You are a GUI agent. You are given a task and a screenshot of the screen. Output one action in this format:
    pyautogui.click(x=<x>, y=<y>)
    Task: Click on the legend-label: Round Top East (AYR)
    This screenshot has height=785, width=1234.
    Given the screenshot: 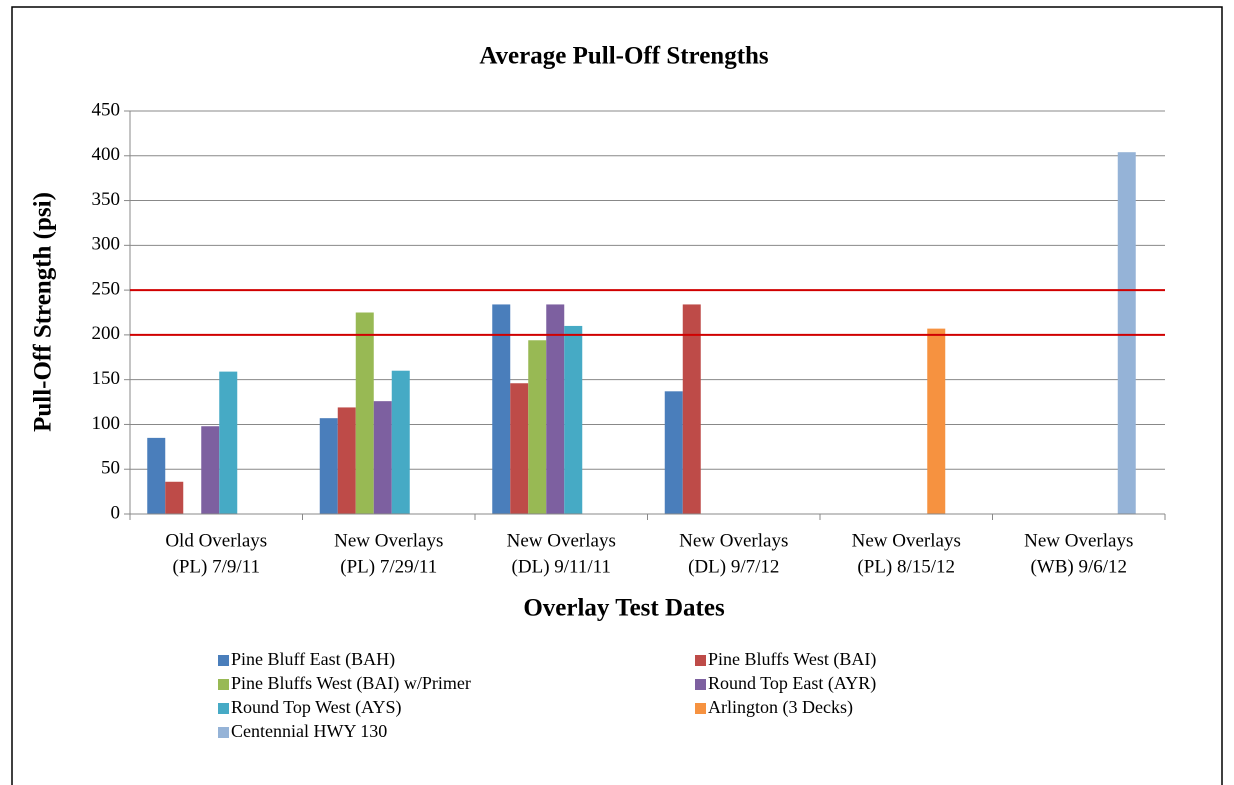 What is the action you would take?
    pyautogui.click(x=792, y=683)
    